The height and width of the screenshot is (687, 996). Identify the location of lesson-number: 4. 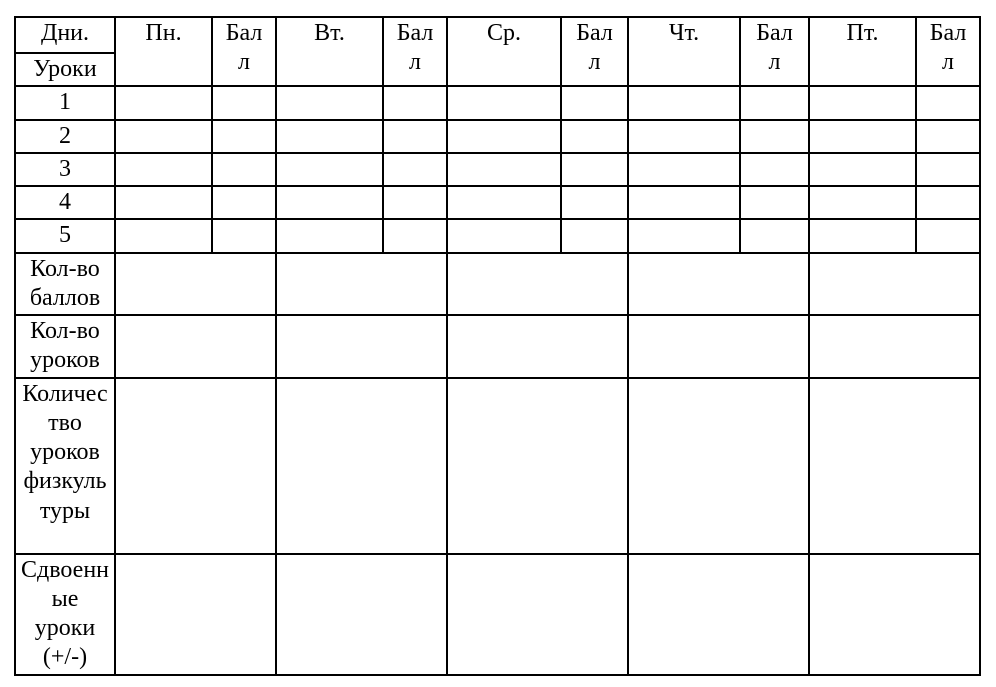
(65, 203).